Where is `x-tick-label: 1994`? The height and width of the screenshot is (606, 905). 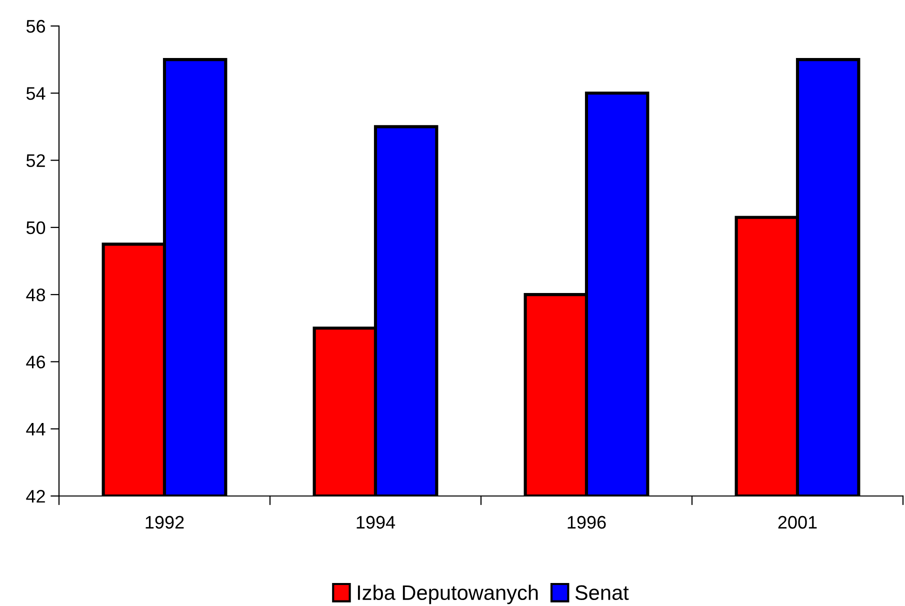
x-tick-label: 1994 is located at coordinates (376, 522).